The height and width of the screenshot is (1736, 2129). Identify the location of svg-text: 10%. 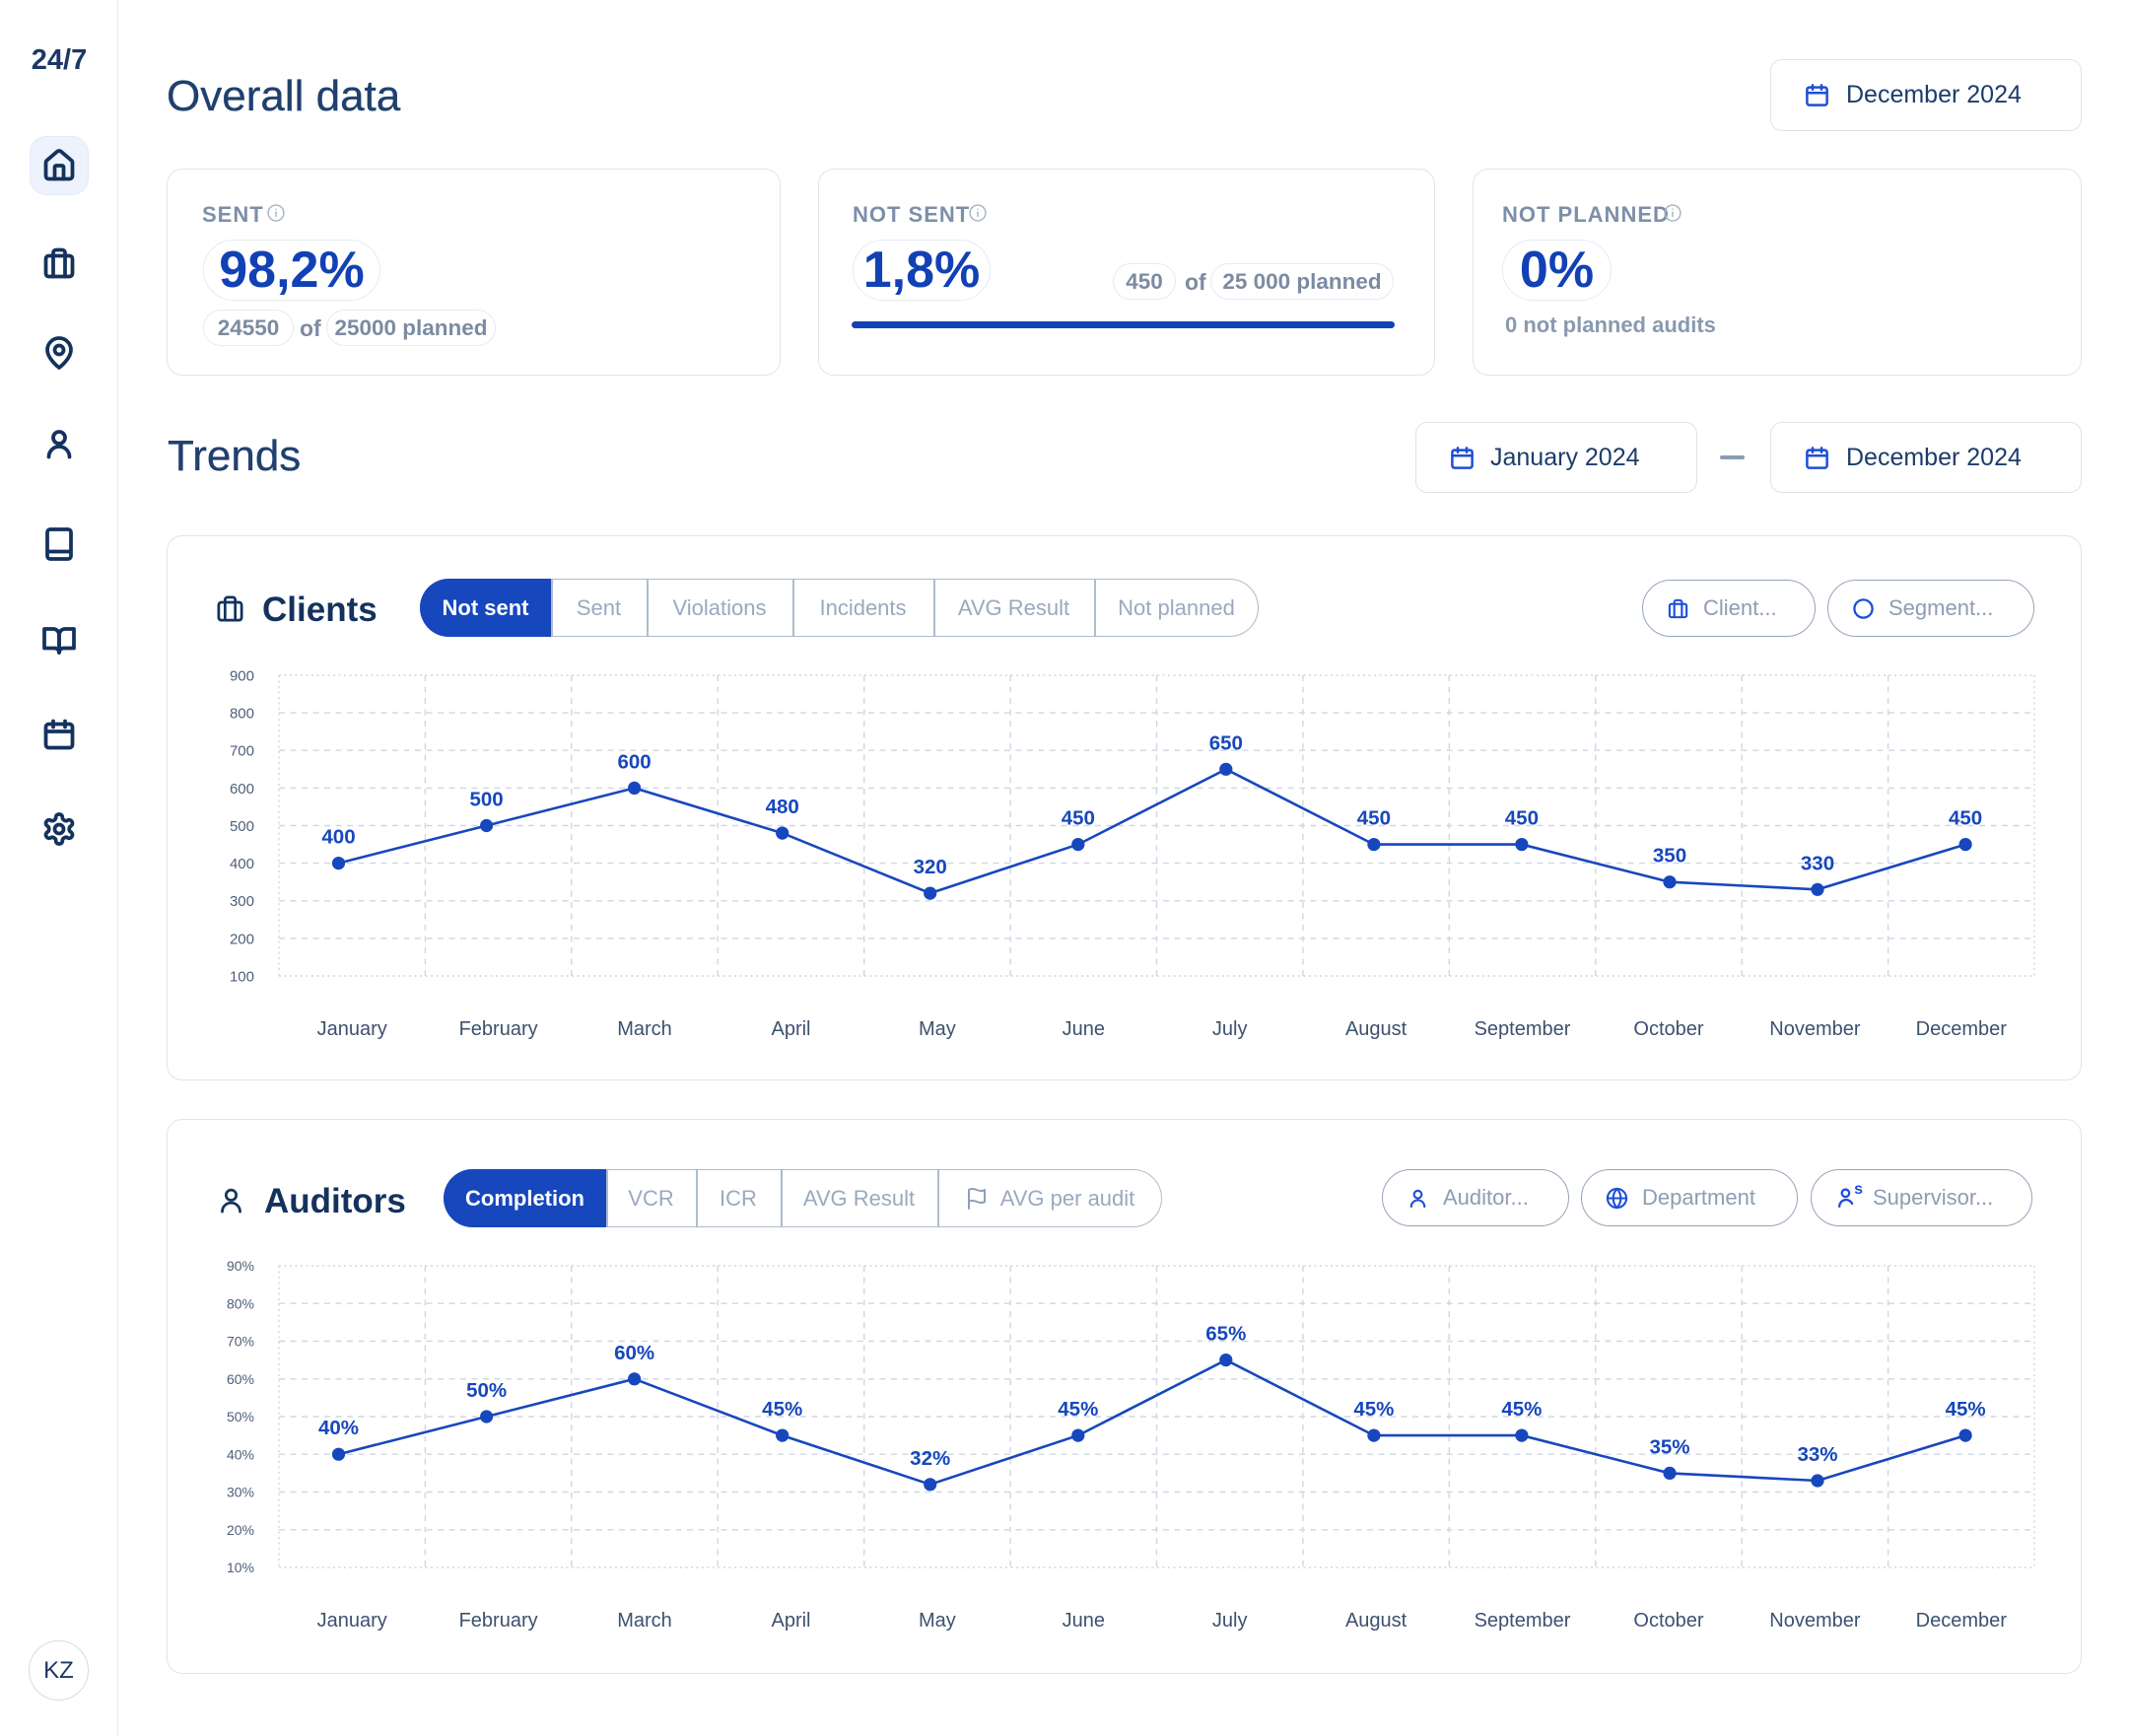
(240, 1567).